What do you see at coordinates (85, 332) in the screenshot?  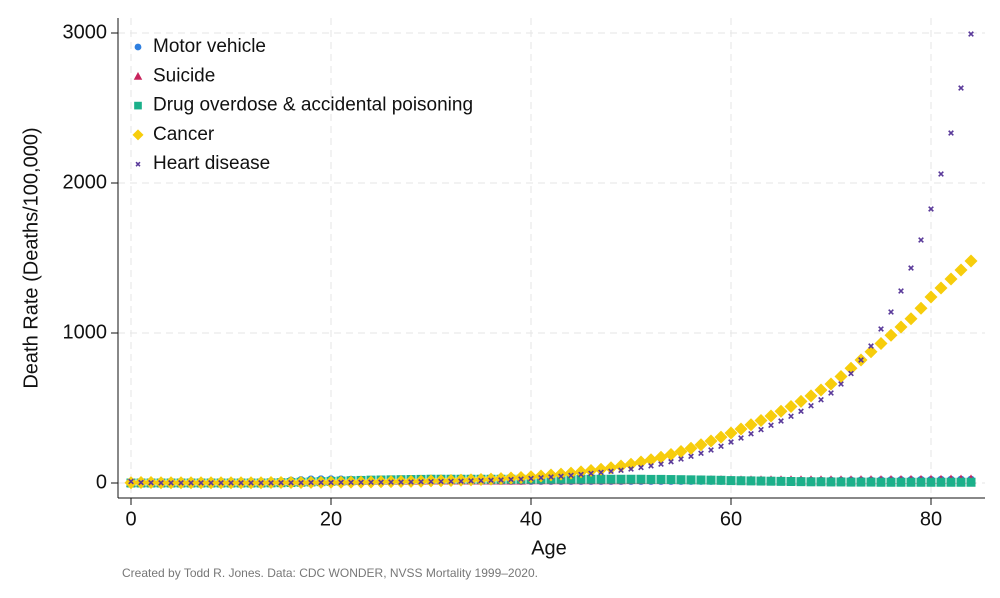 I see `y-tick-label: 1000` at bounding box center [85, 332].